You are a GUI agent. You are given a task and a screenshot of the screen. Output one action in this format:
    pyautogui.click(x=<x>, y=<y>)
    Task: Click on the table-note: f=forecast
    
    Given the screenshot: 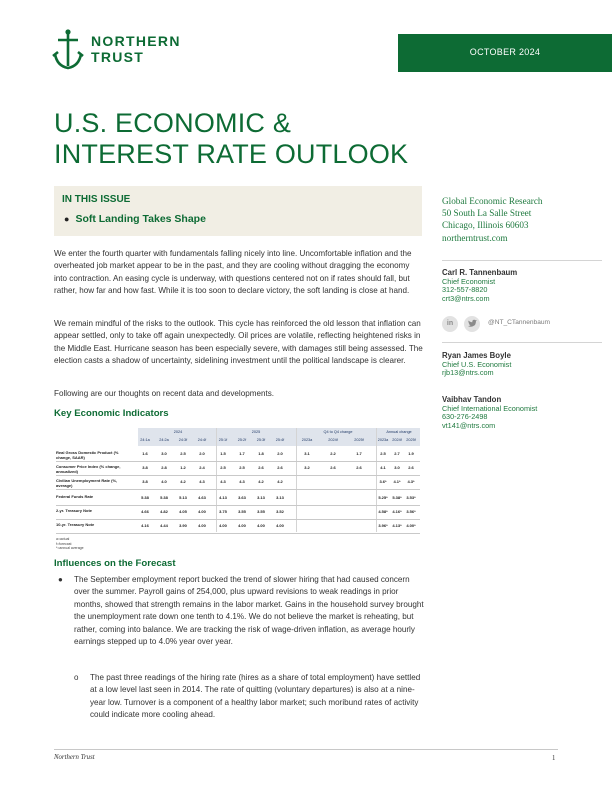 What is the action you would take?
    pyautogui.click(x=64, y=543)
    